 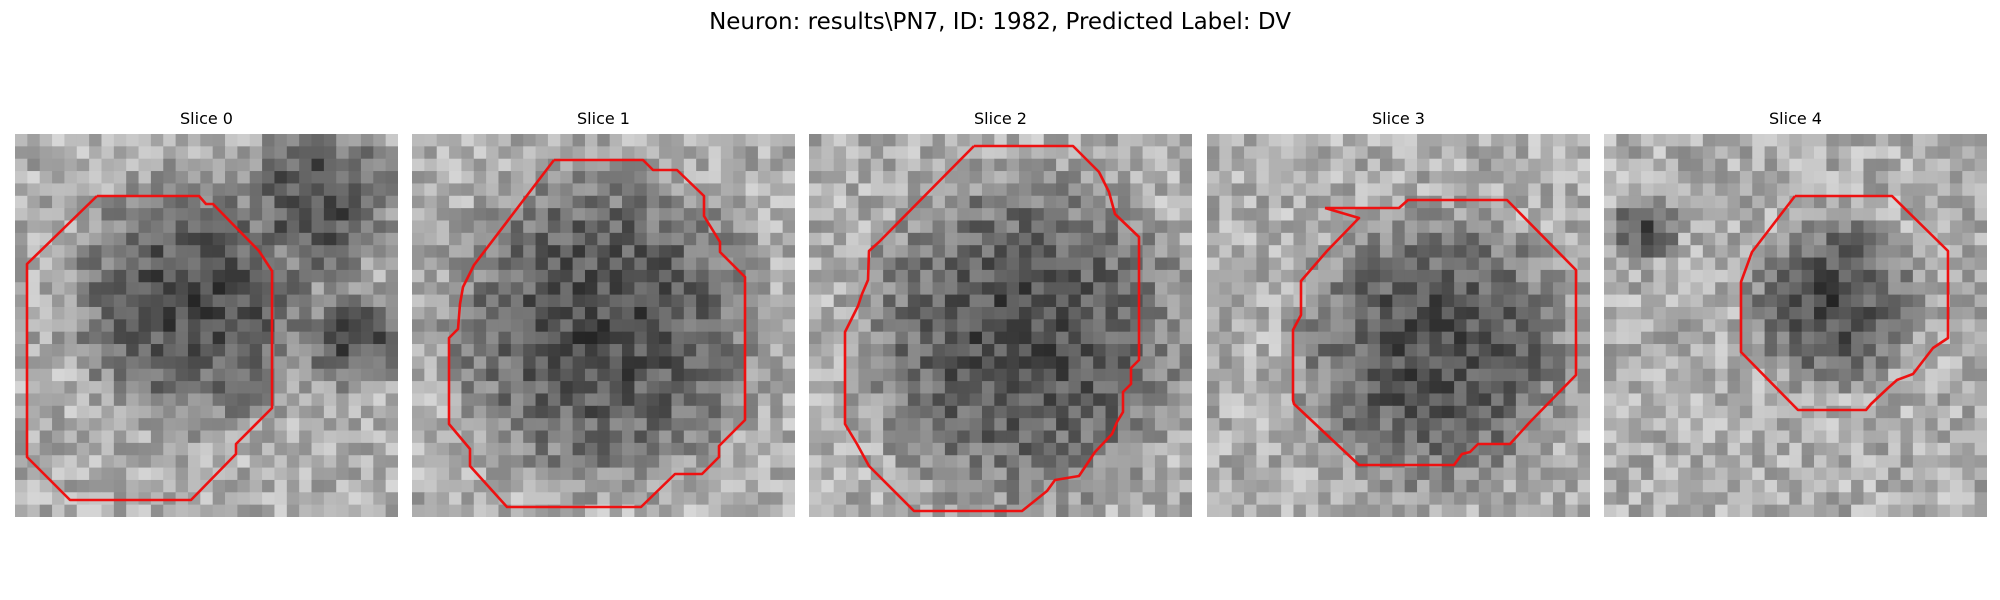 I want to click on slice-title: Slice 2, so click(x=1000, y=118).